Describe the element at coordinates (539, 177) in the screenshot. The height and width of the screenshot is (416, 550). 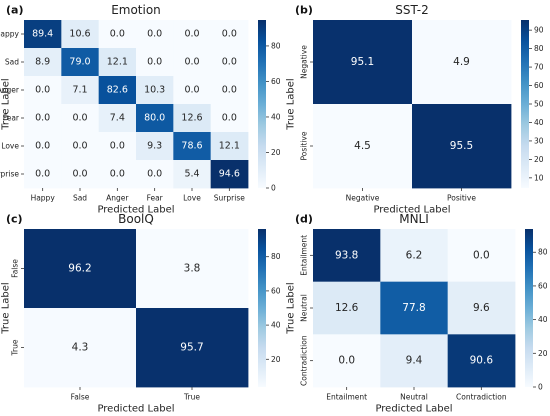
I see `colorbar-tick-label: 10` at that location.